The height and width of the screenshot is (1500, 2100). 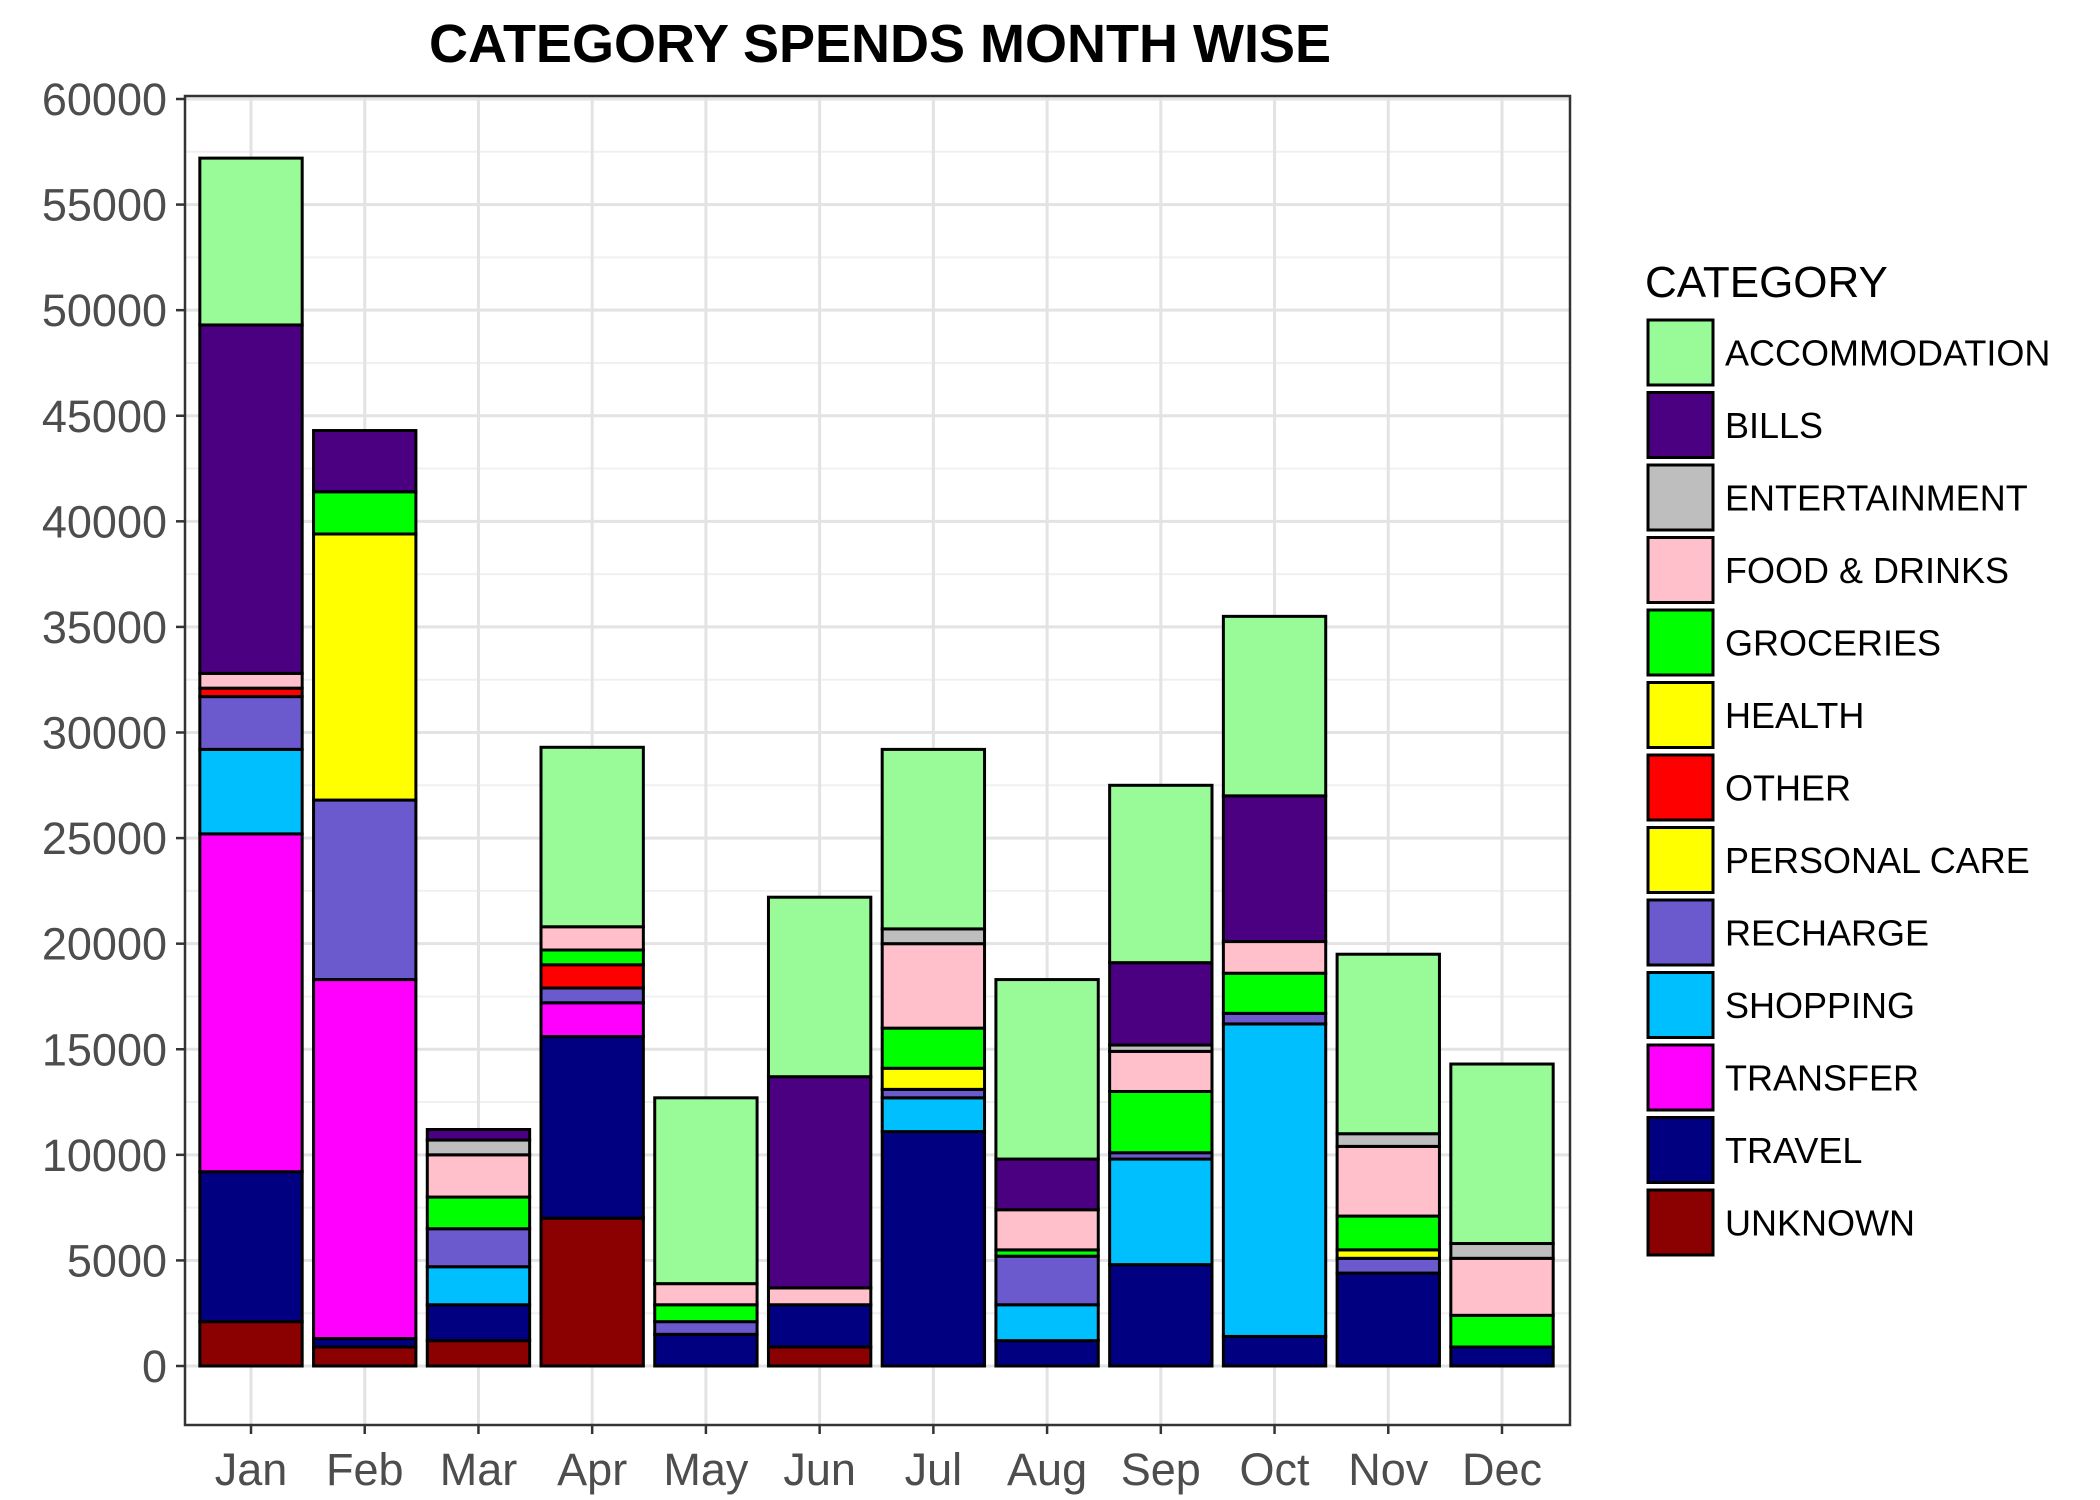 What do you see at coordinates (1274, 957) in the screenshot?
I see `bar-segment-oct-food-and-drinks` at bounding box center [1274, 957].